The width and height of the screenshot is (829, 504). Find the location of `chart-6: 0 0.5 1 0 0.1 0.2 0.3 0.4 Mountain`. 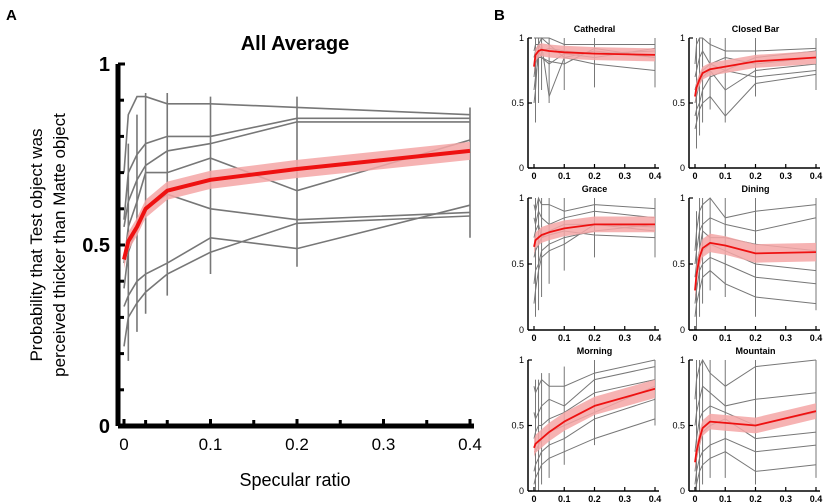

chart-6: 0 0.5 1 0 0.1 0.2 0.3 0.4 Mountain is located at coordinates (747, 425).